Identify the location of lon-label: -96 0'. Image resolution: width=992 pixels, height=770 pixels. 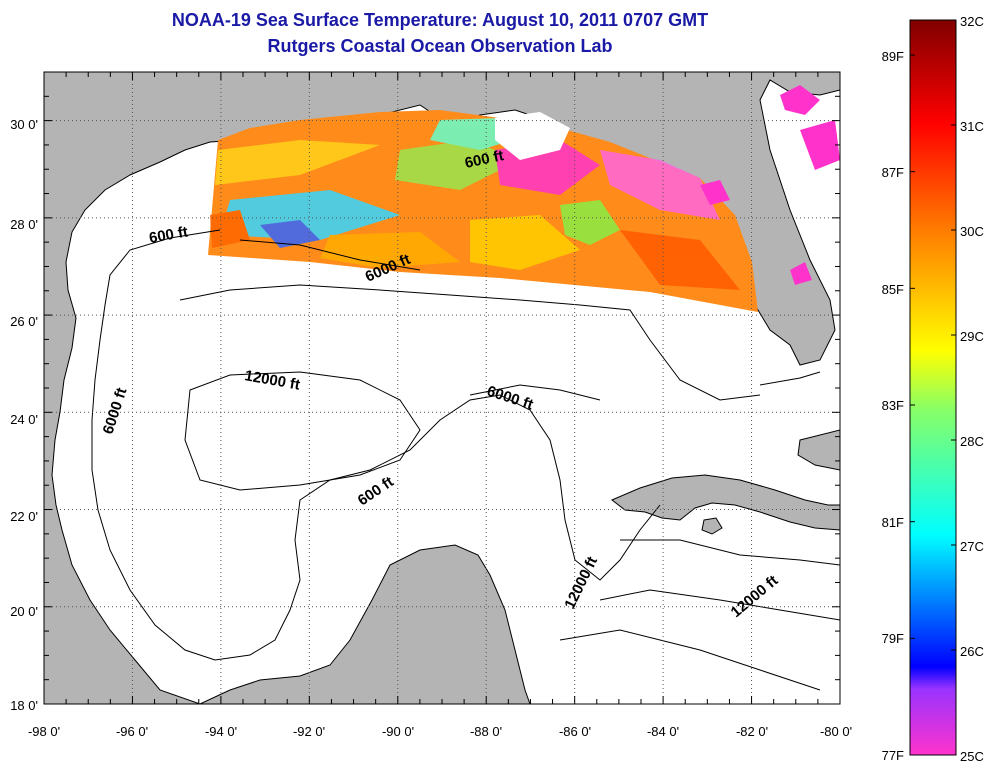
(132, 731).